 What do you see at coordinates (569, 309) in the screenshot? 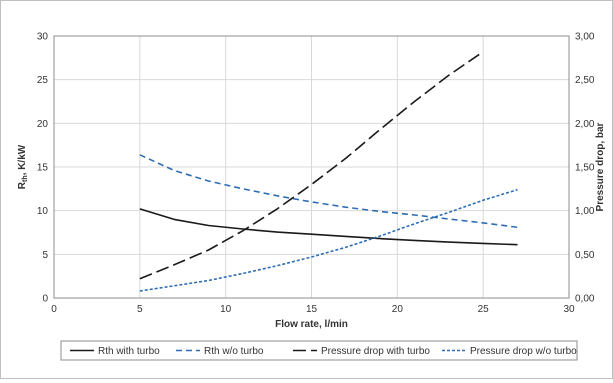
I see `x-tick-label: 30` at bounding box center [569, 309].